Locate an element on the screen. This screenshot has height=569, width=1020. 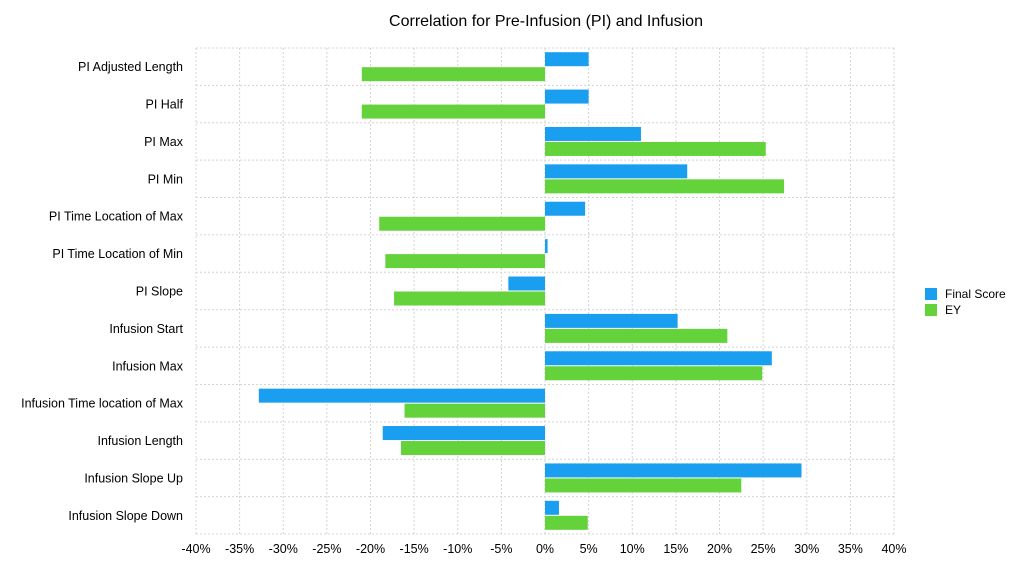
x-tick-label: -10% is located at coordinates (457, 549).